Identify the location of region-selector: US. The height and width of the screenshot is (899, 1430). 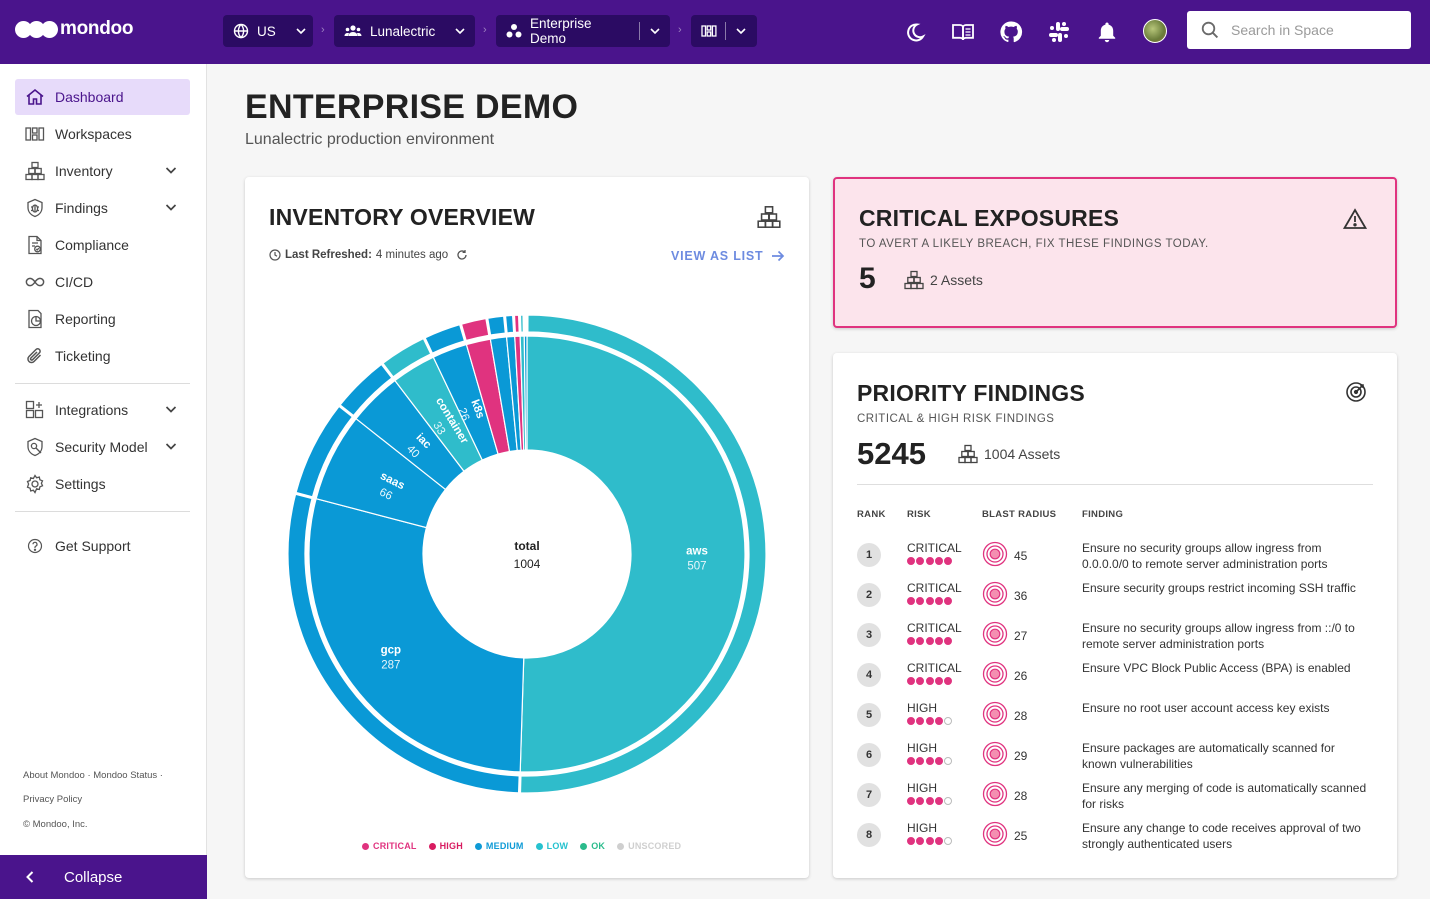
(268, 31).